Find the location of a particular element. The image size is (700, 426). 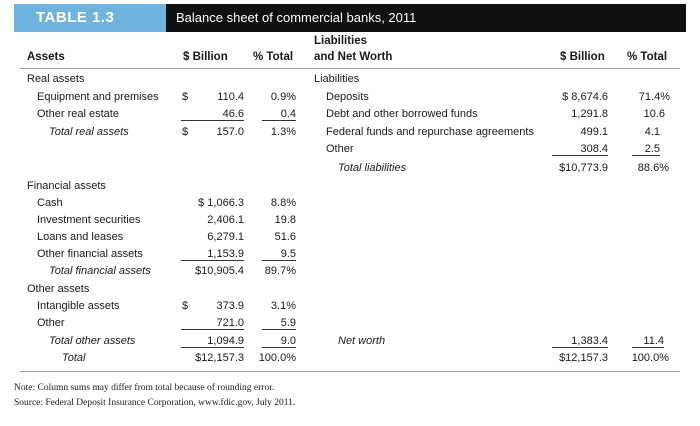

section-label-liabilities: Liabilities is located at coordinates (337, 79).